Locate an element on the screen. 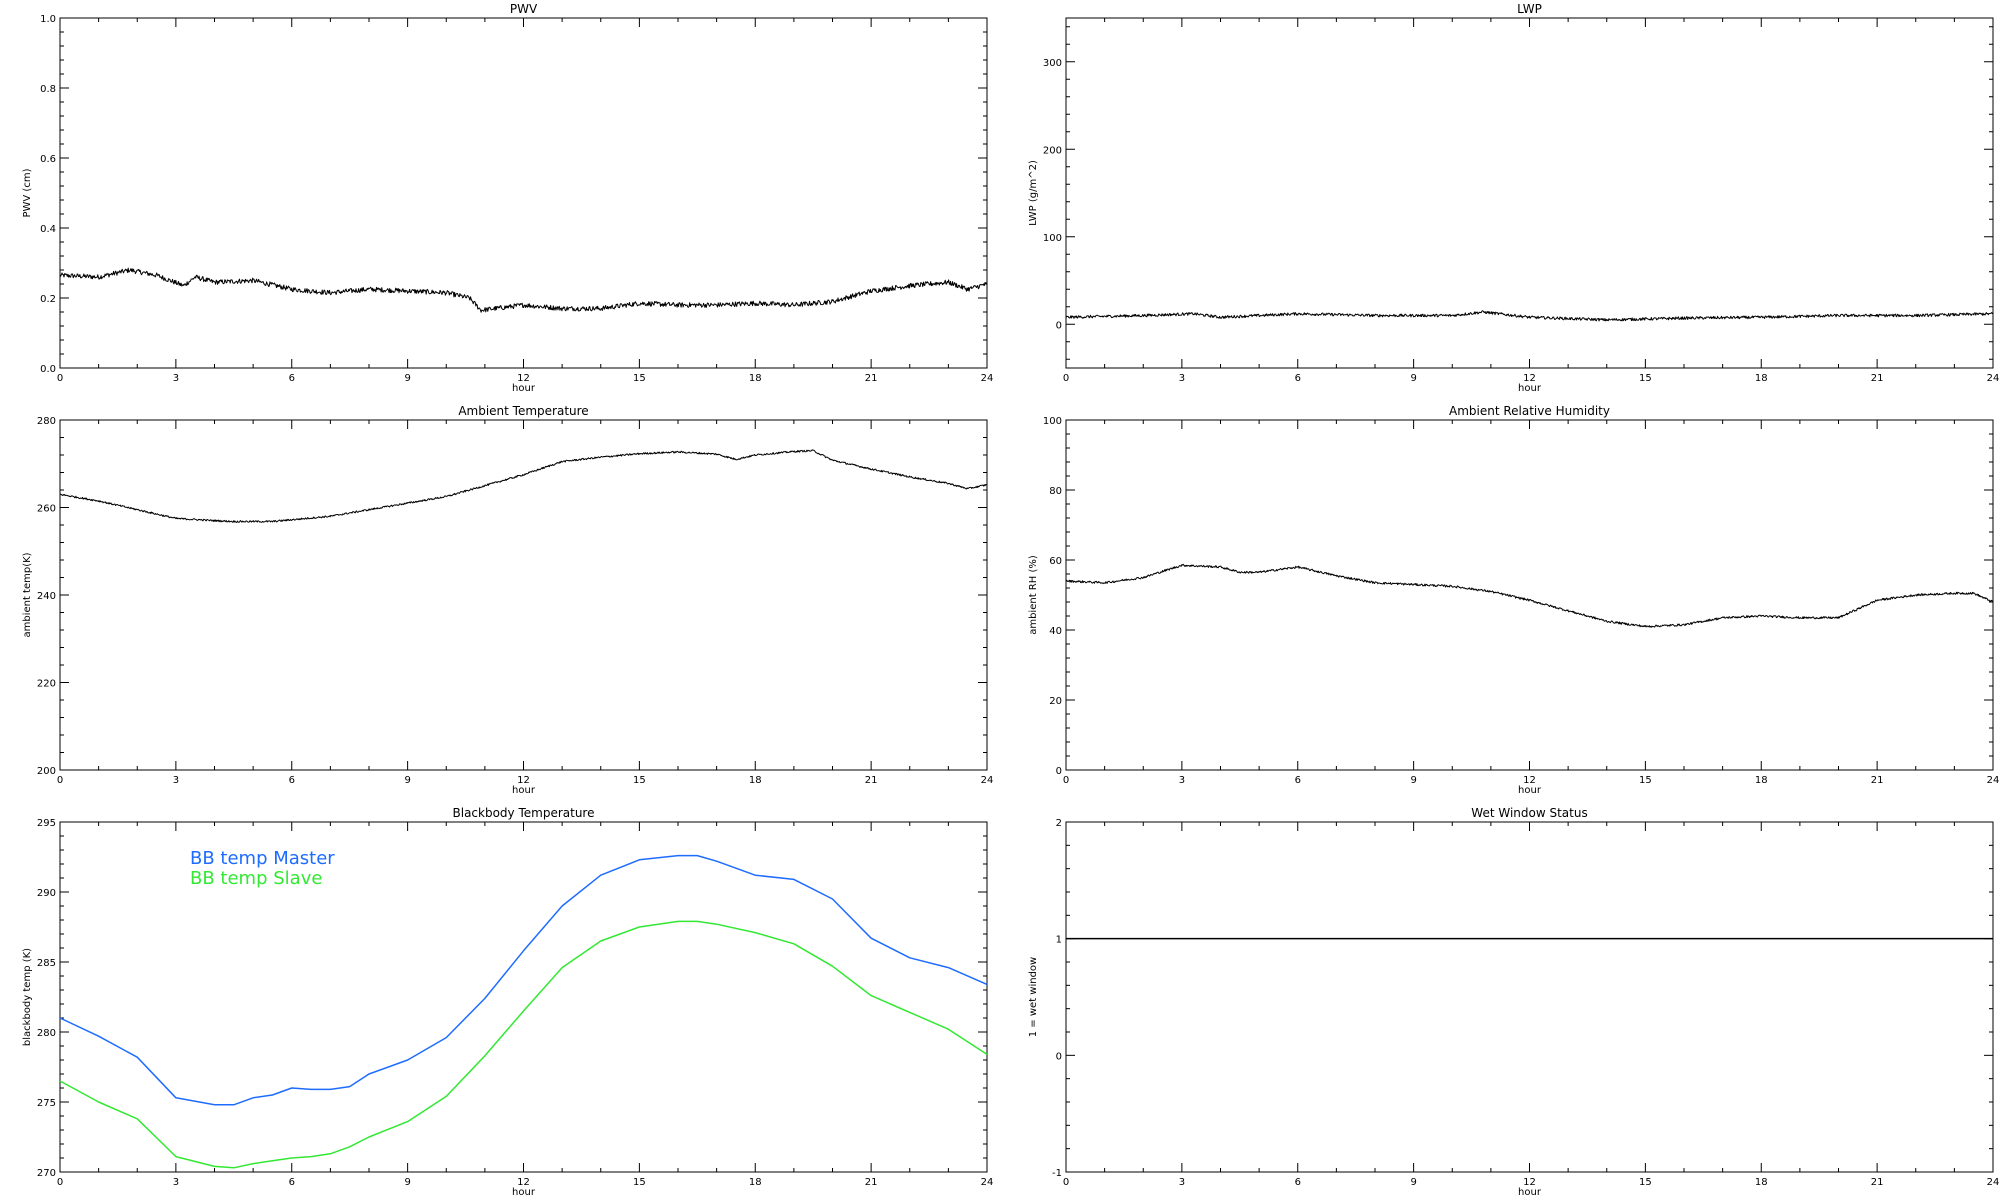 The height and width of the screenshot is (1200, 2000). y-axis-label: 1 = wet window is located at coordinates (1033, 997).